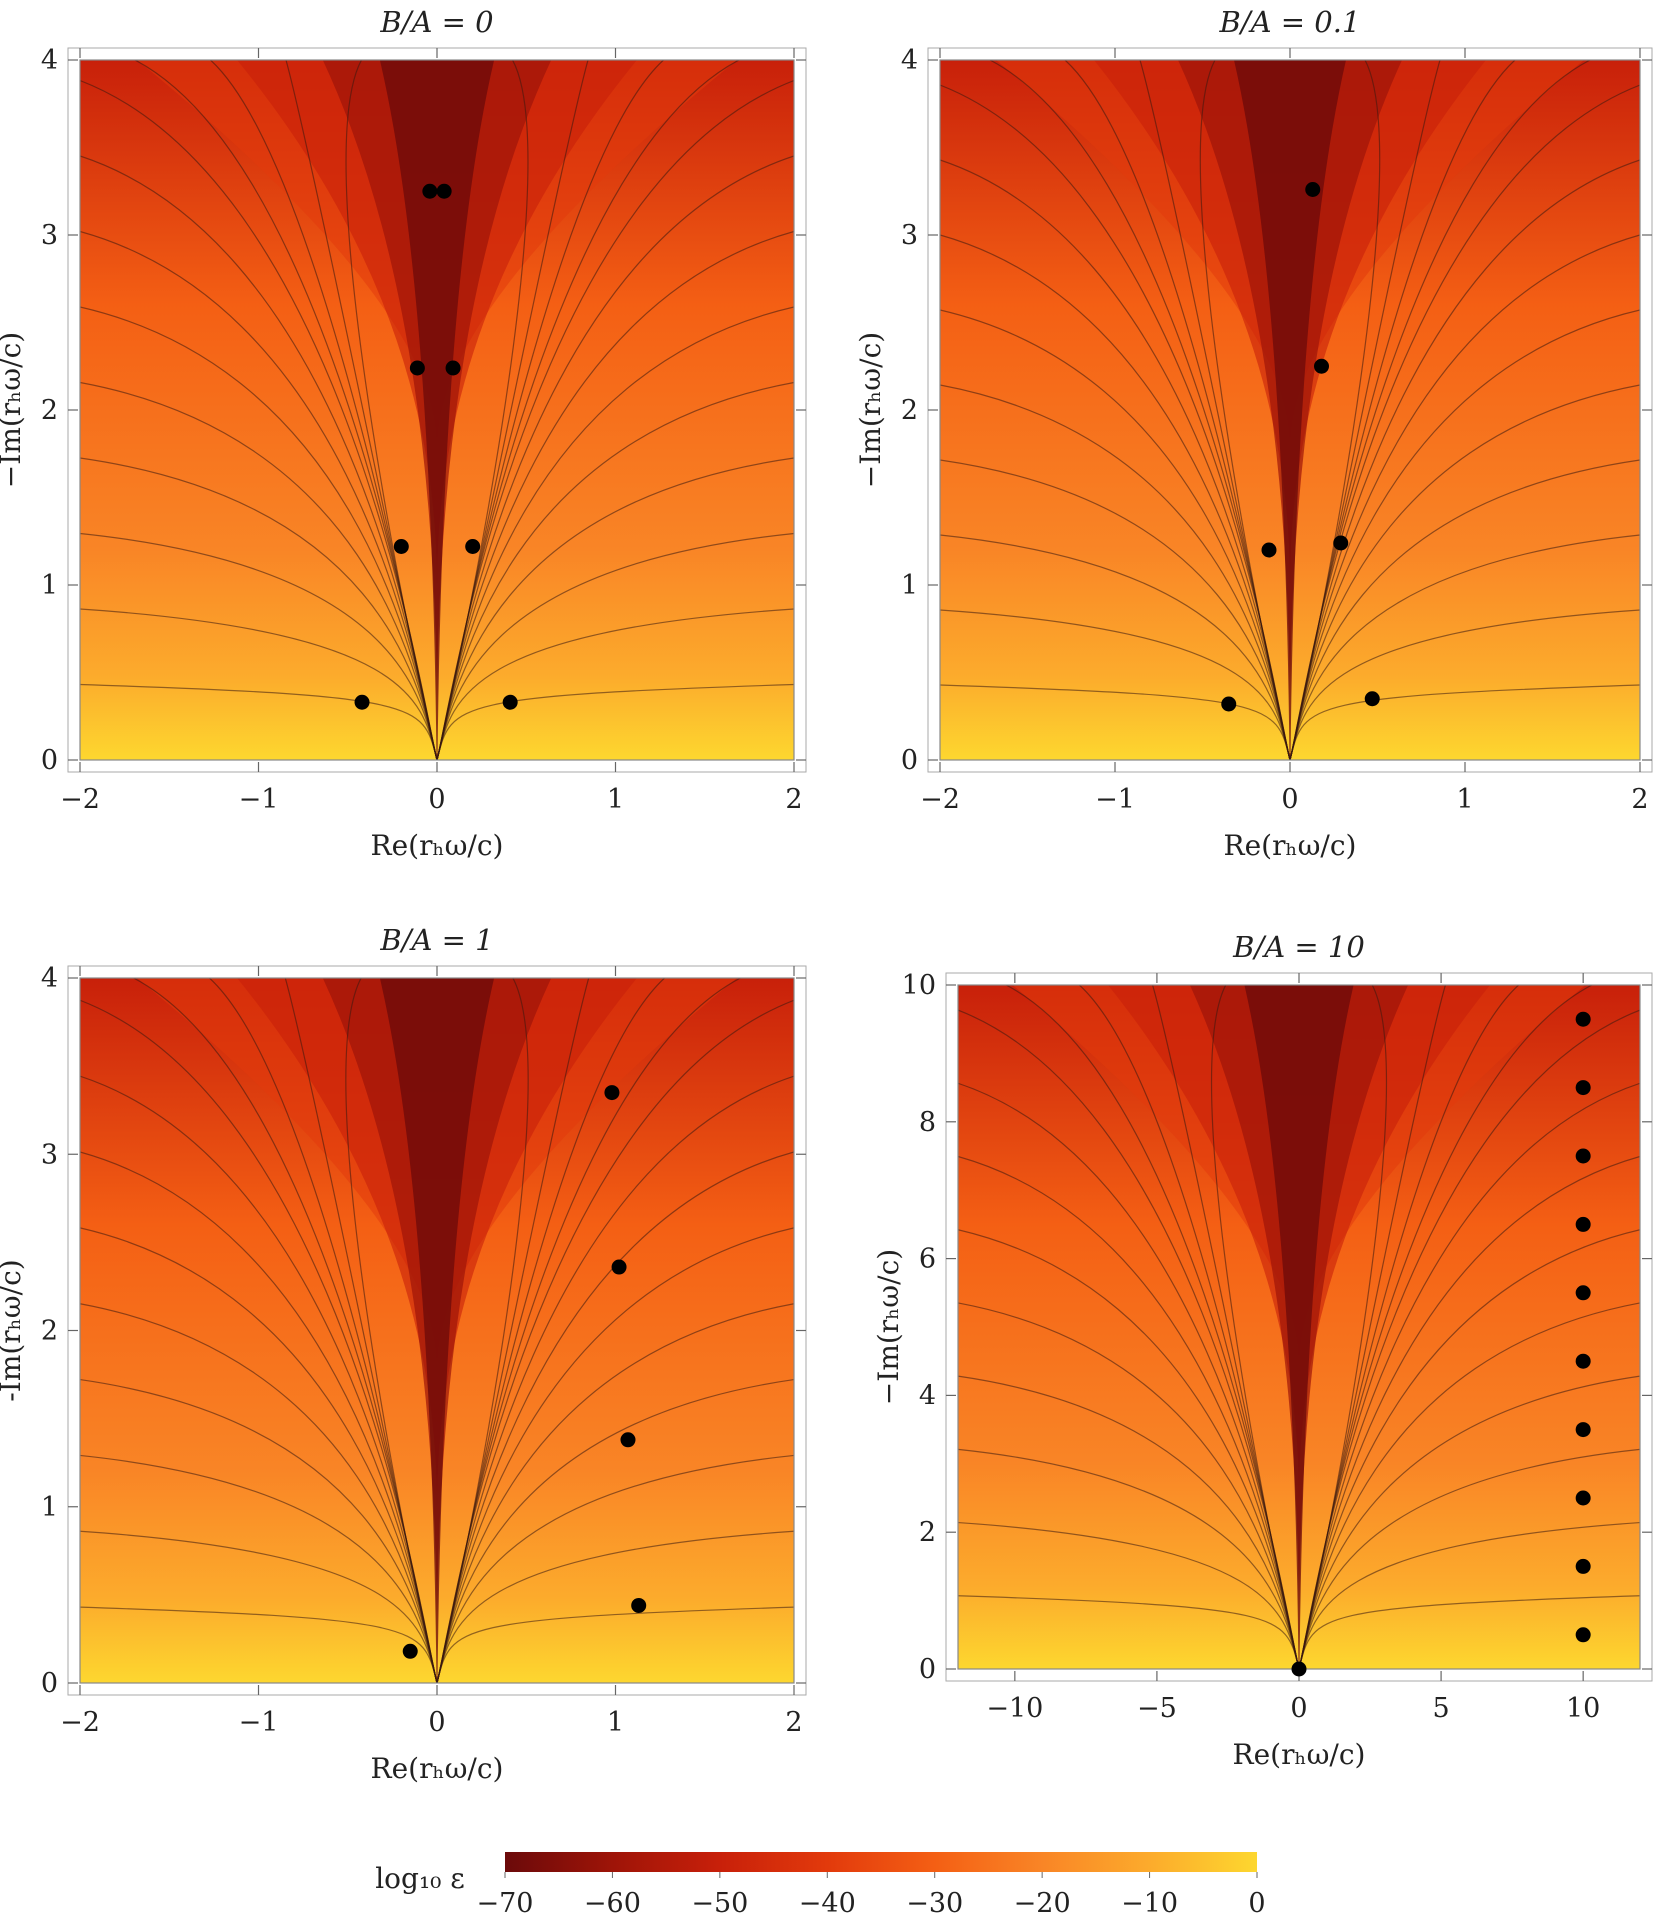 Image resolution: width=1661 pixels, height=1917 pixels. What do you see at coordinates (1583, 1708) in the screenshot?
I see `x-tick-label: 10` at bounding box center [1583, 1708].